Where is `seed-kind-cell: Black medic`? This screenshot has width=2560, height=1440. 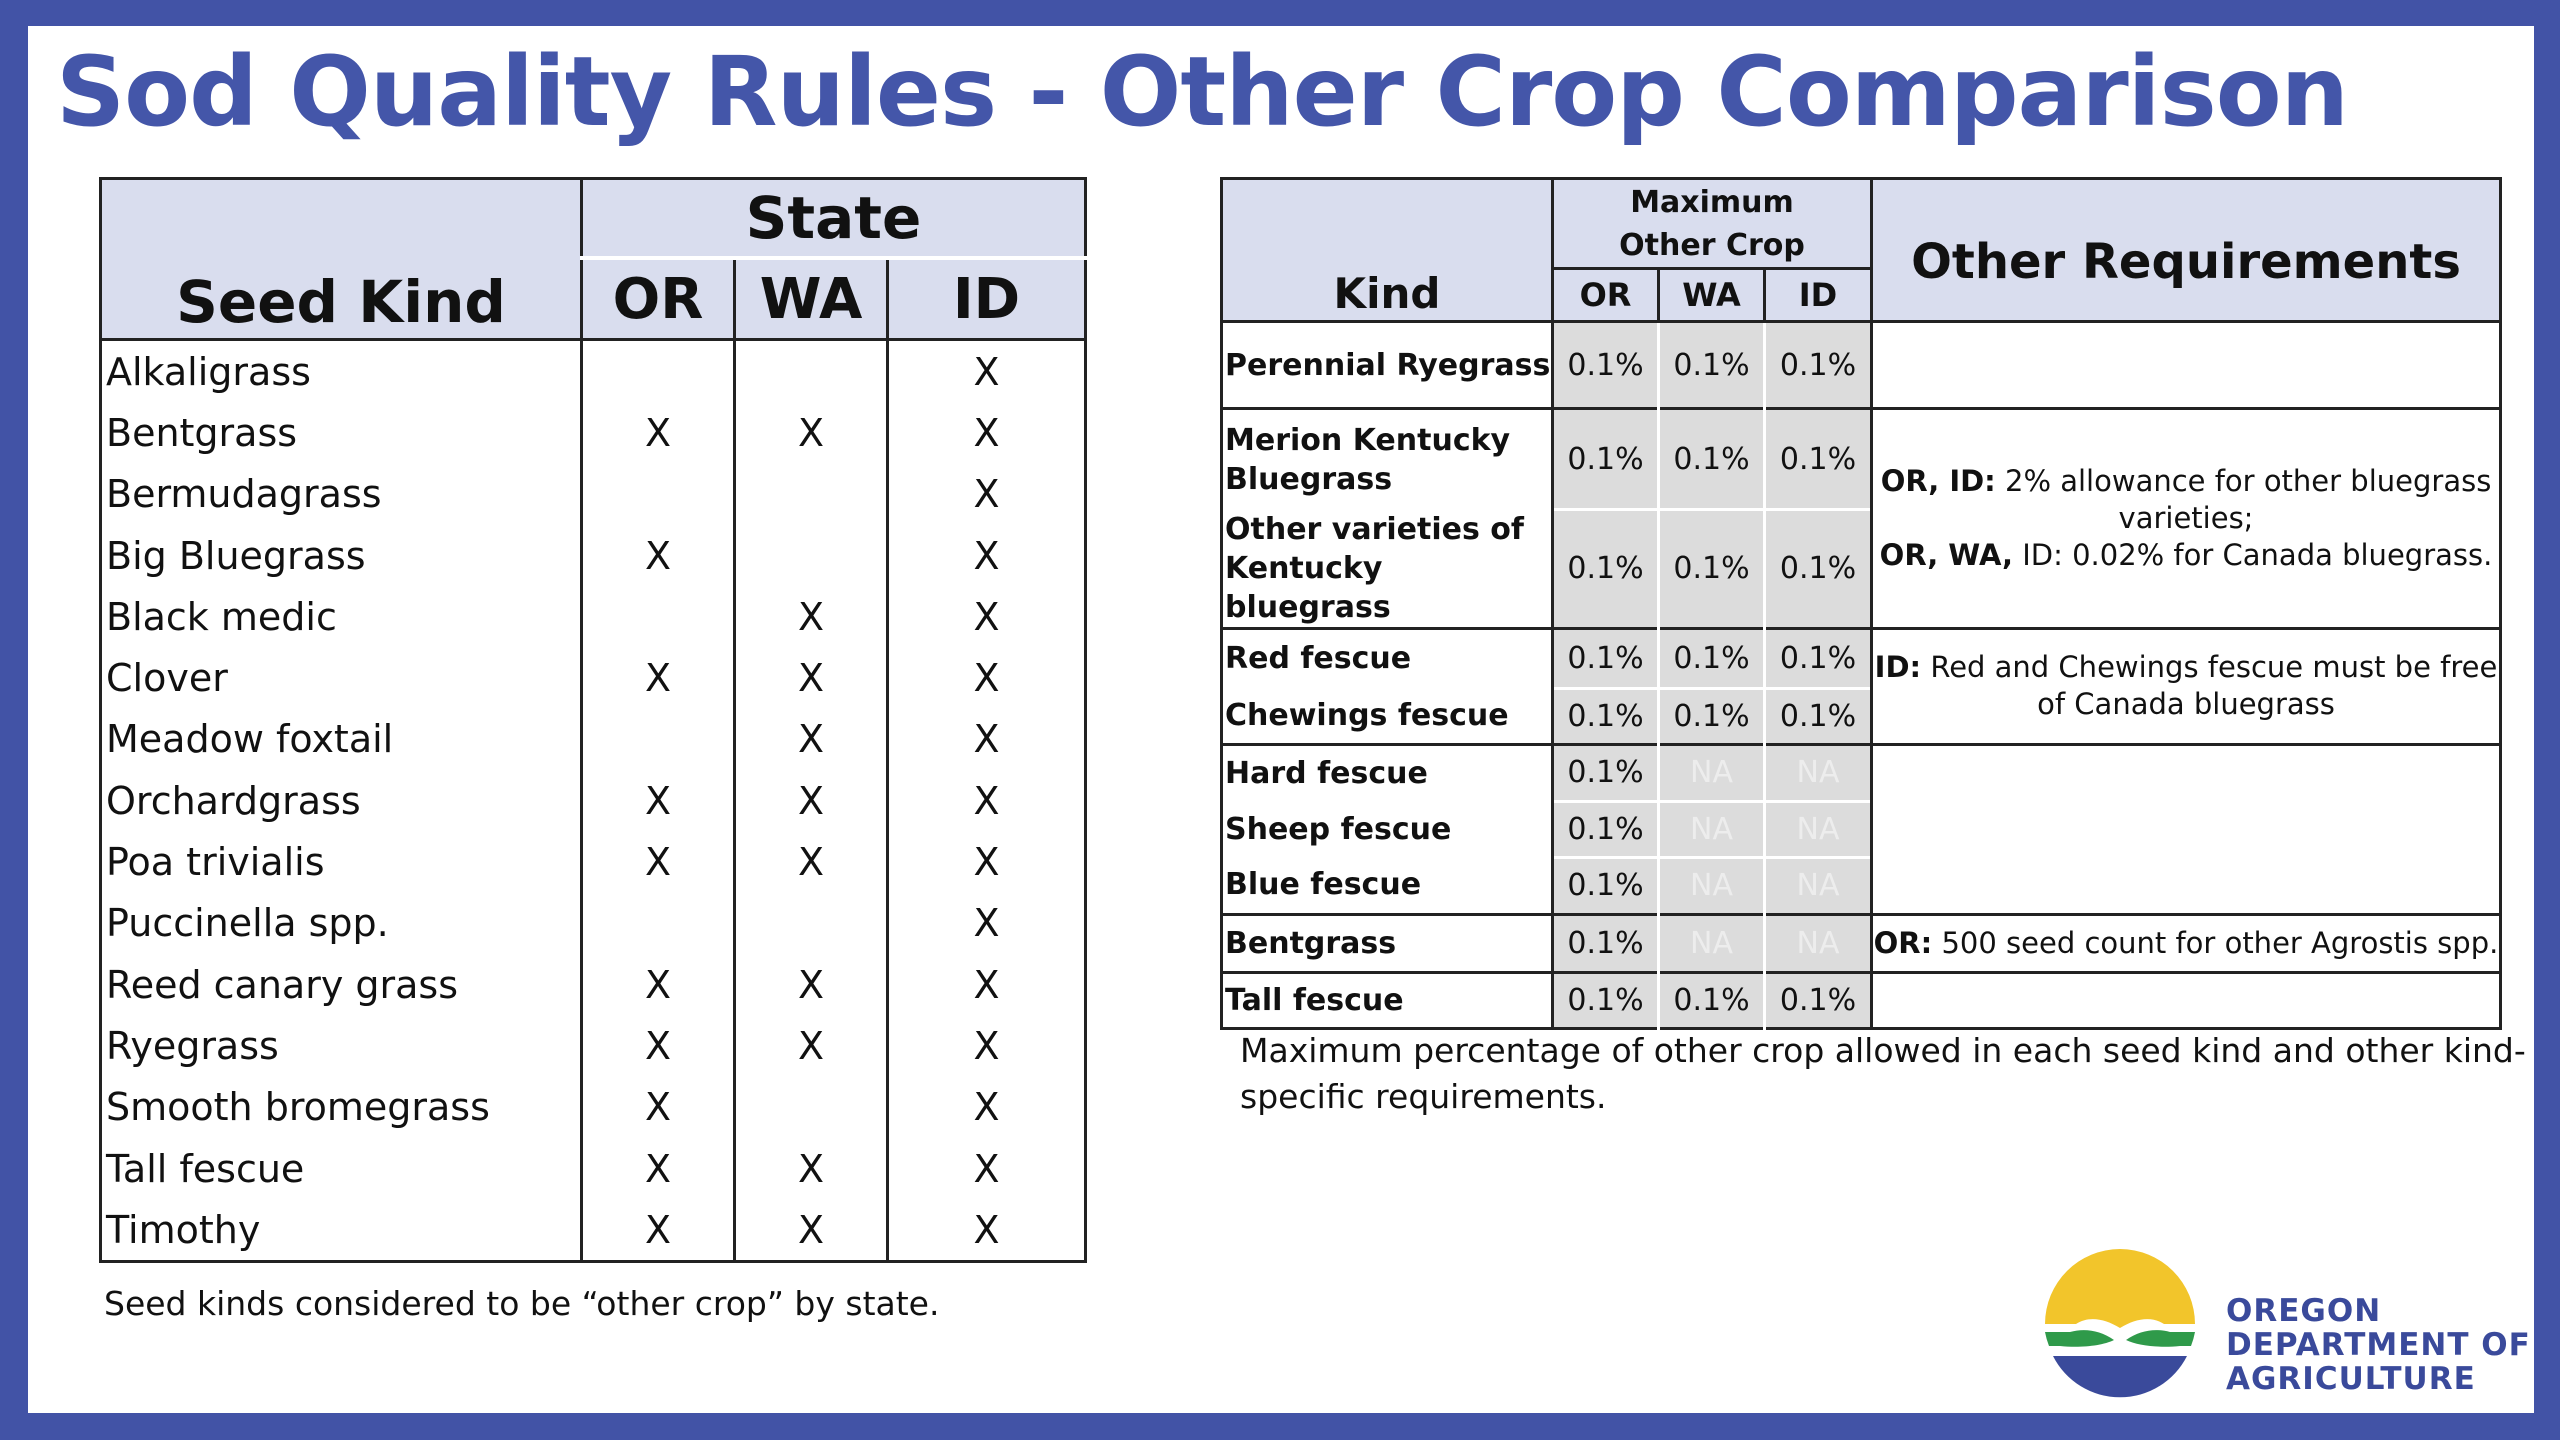
seed-kind-cell: Black medic is located at coordinates (221, 616).